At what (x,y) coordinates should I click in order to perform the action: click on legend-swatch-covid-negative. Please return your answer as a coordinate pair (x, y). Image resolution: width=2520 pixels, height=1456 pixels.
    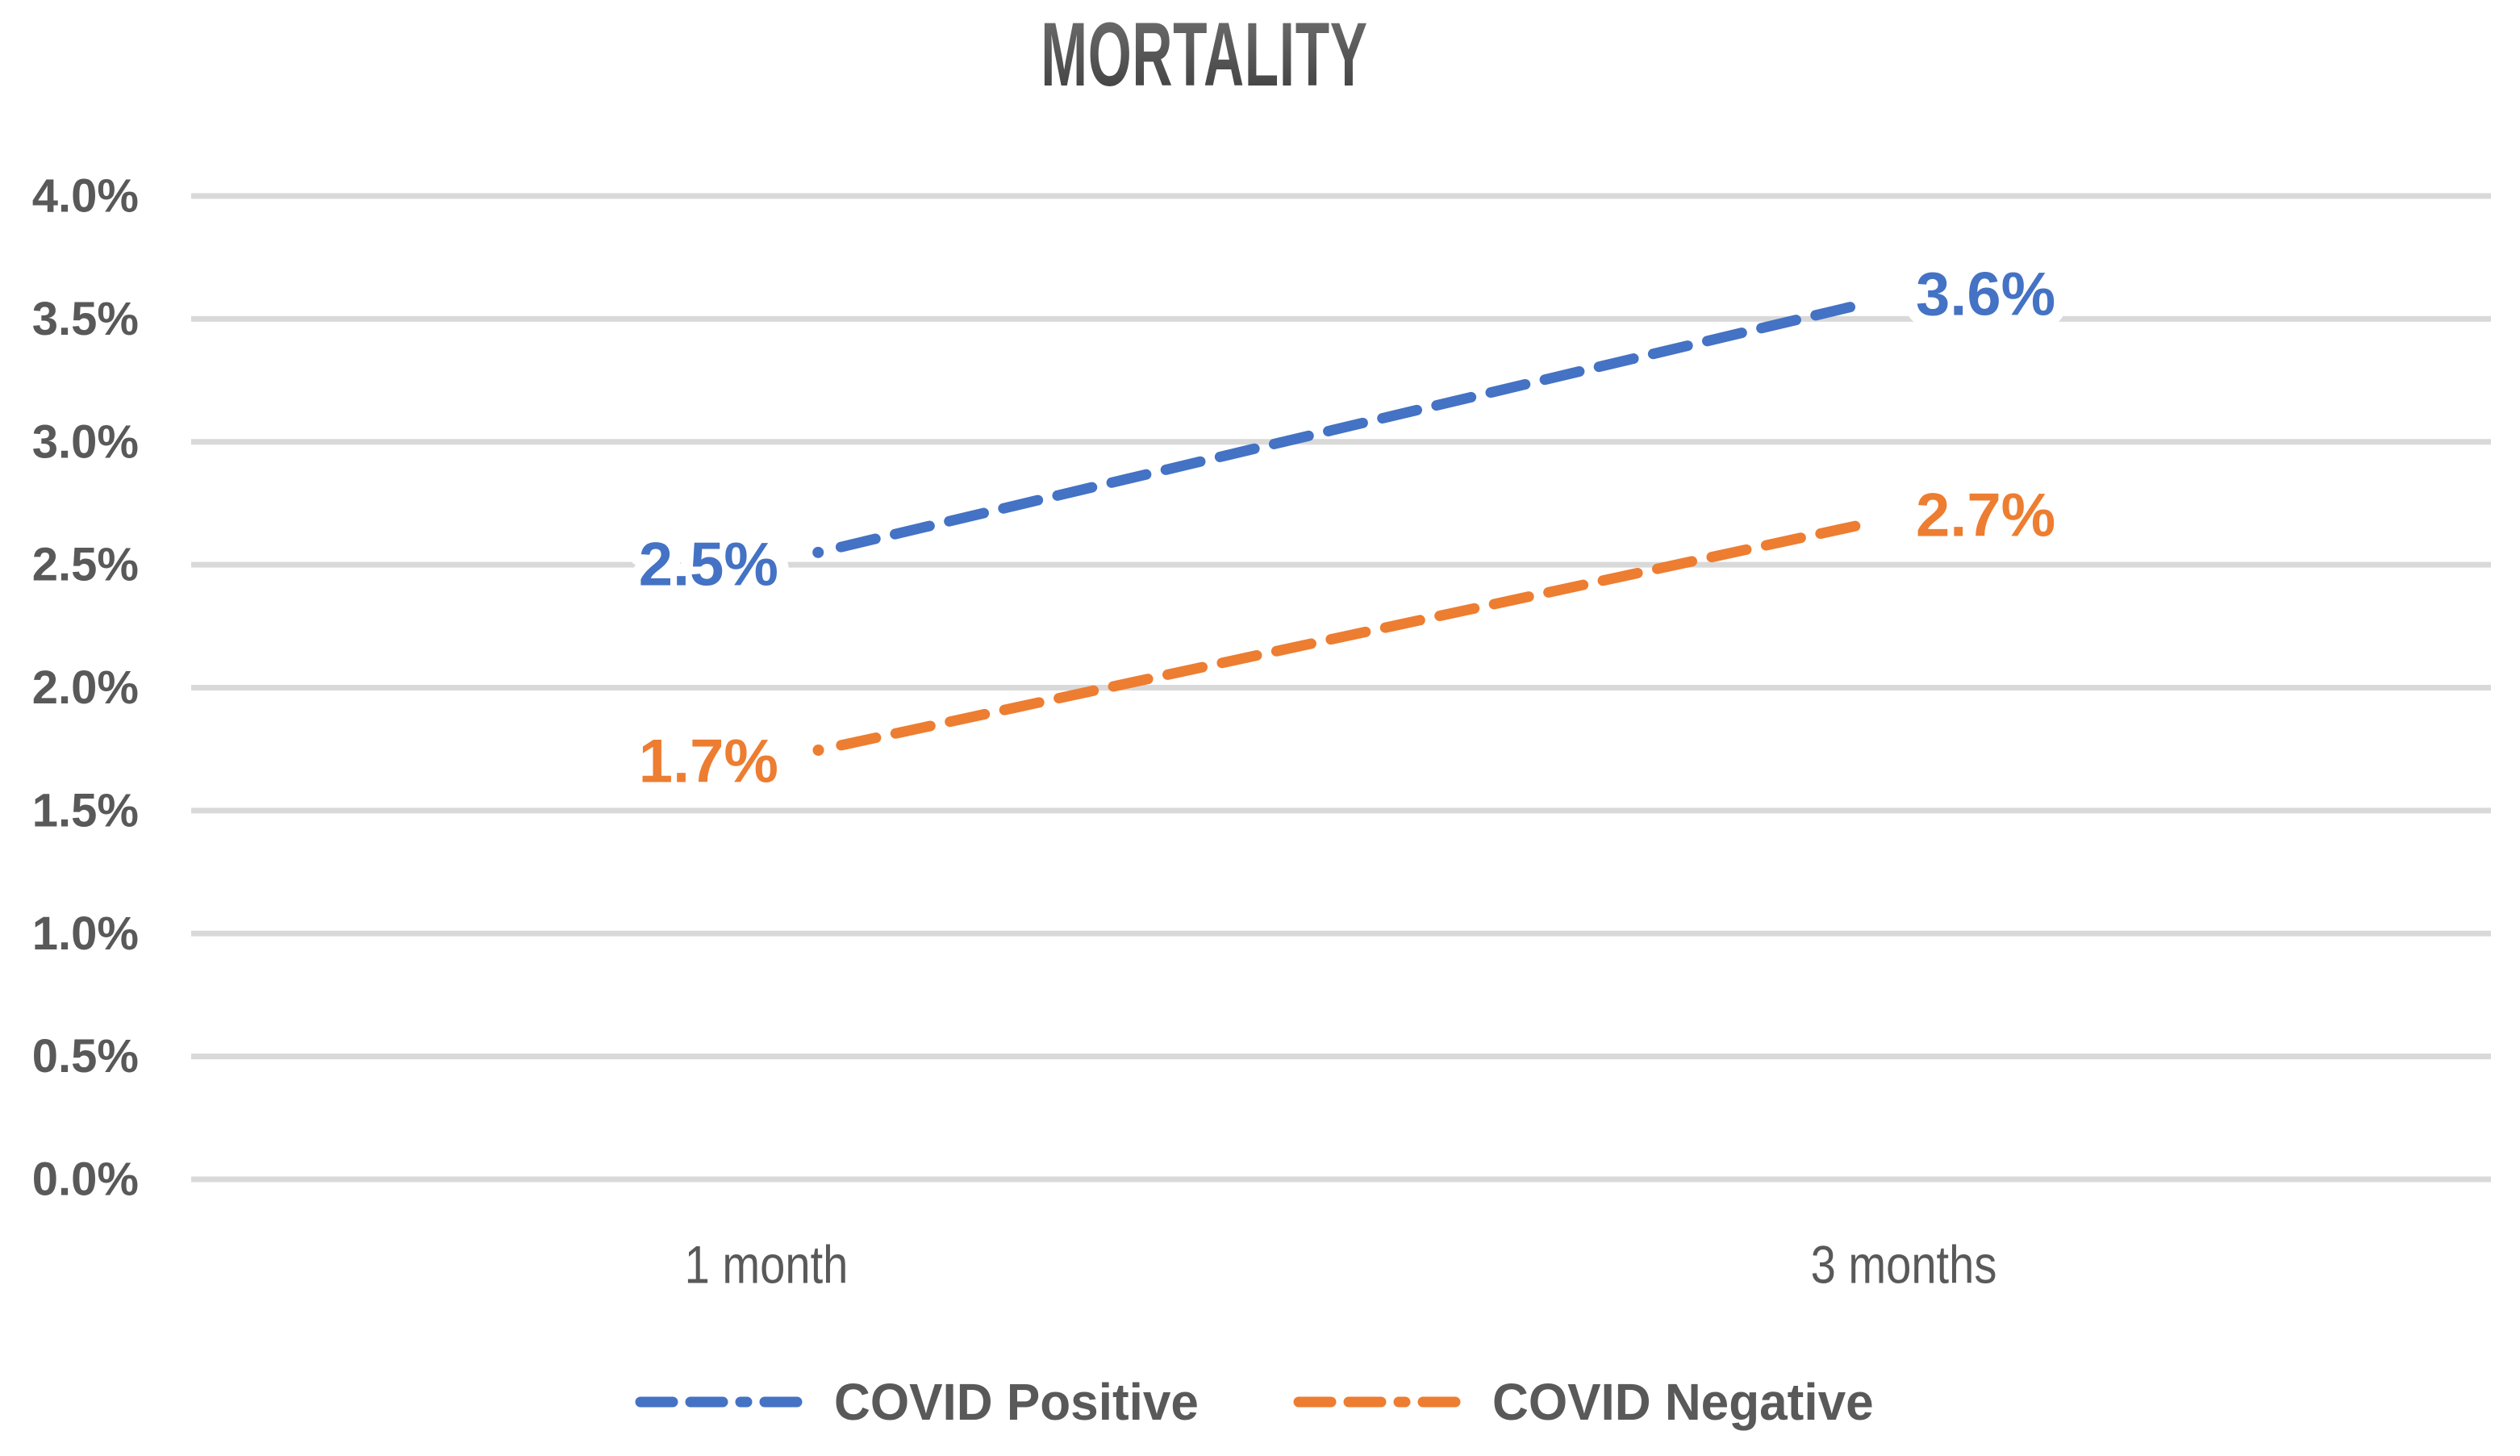
    Looking at the image, I should click on (1385, 1402).